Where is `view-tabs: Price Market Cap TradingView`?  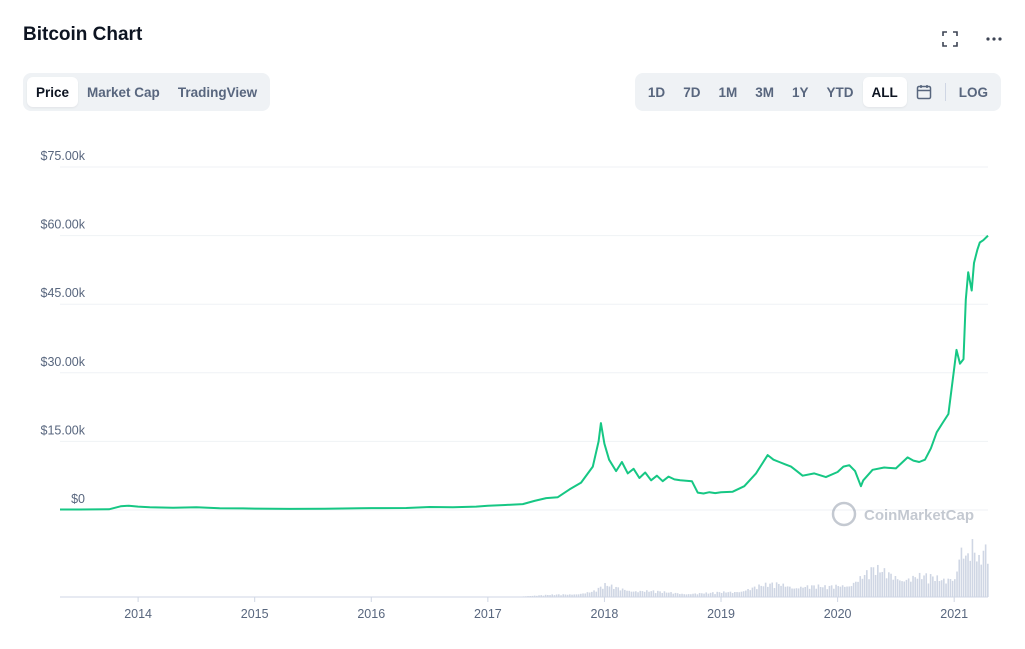
view-tabs: Price Market Cap TradingView is located at coordinates (147, 92).